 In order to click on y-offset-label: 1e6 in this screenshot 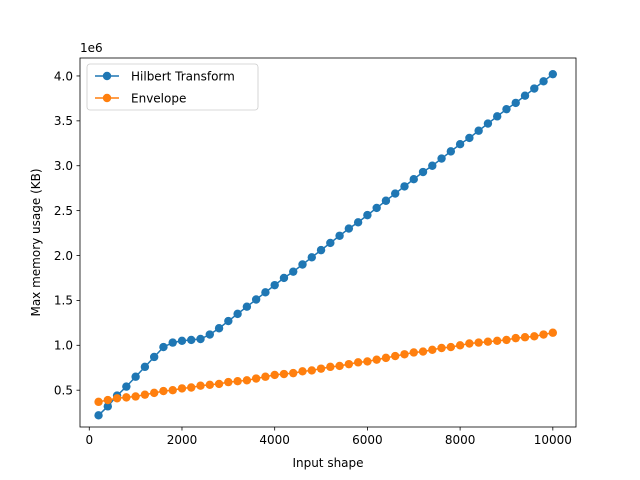, I will do `click(91, 48)`.